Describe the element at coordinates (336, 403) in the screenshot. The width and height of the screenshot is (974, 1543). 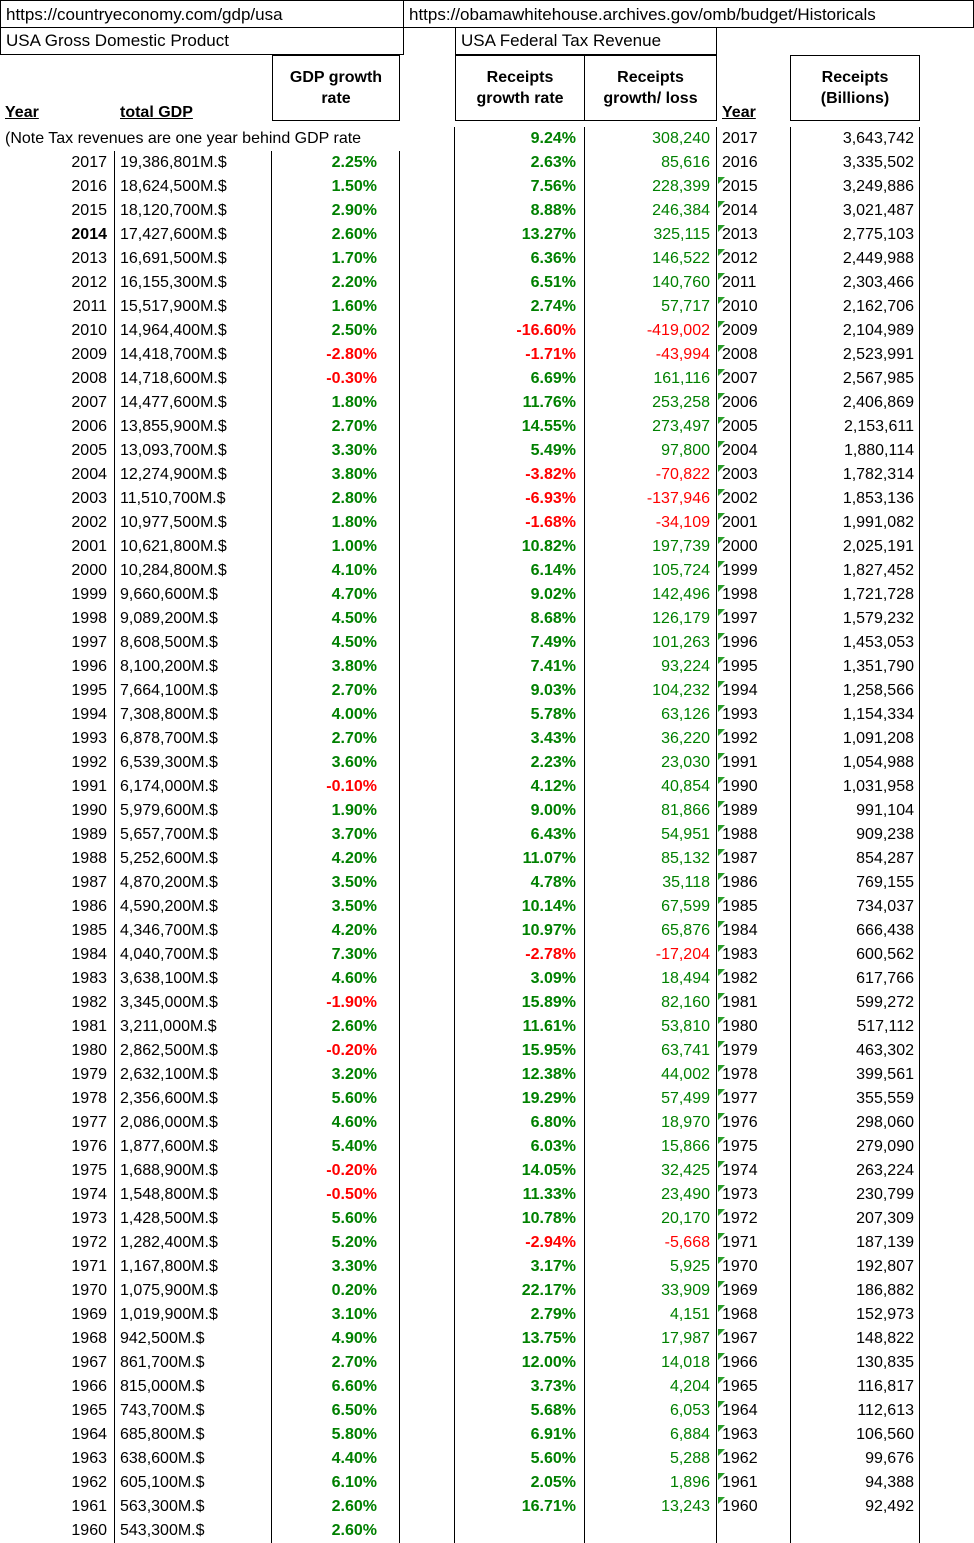
I see `gdp-growth-rate-cell: 1.80%` at that location.